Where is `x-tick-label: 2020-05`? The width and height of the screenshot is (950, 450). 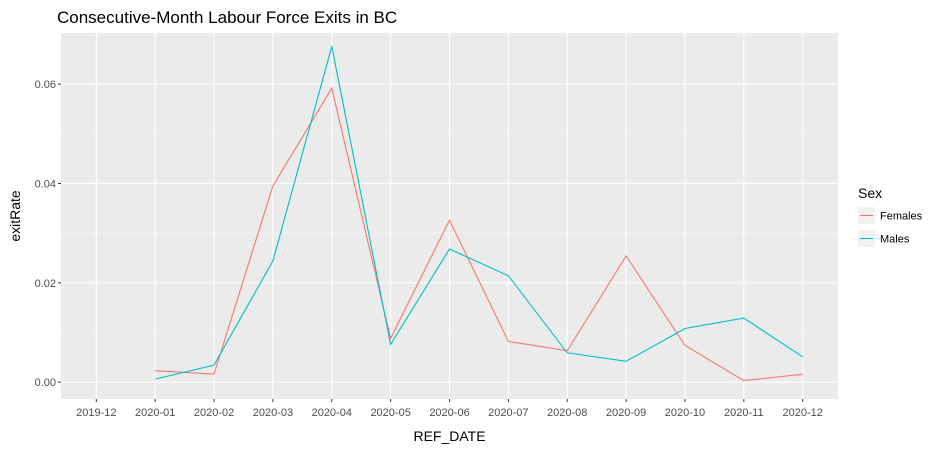
x-tick-label: 2020-05 is located at coordinates (390, 413).